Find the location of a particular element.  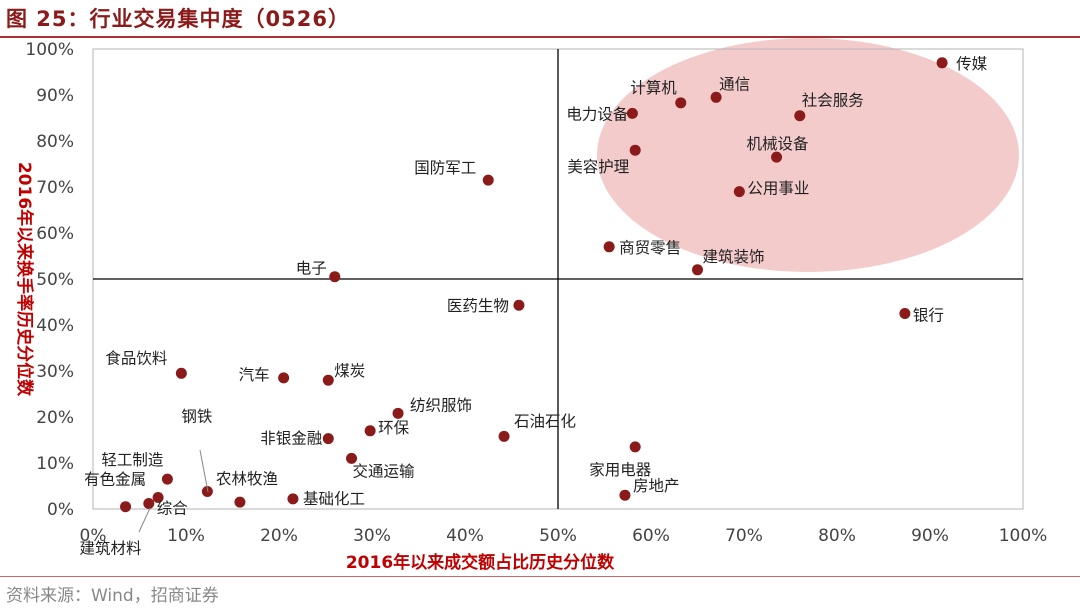

data-label: 房地产 is located at coordinates (656, 486).